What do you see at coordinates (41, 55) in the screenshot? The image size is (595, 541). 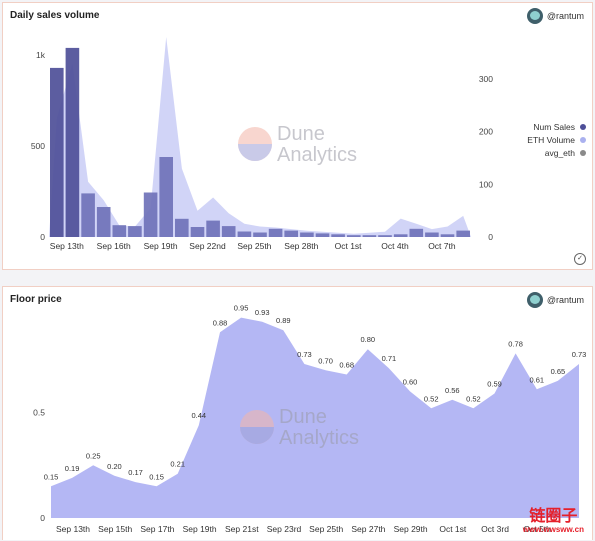 I see `y-left-tick-label: 1k` at bounding box center [41, 55].